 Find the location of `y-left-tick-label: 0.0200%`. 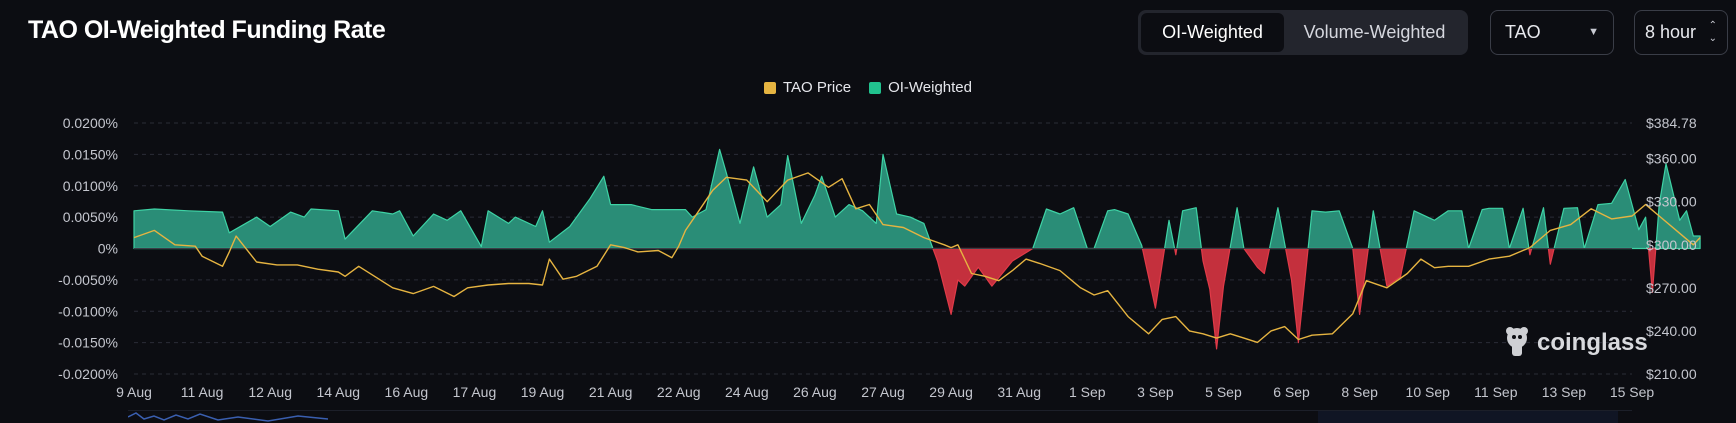

y-left-tick-label: 0.0200% is located at coordinates (90, 123).